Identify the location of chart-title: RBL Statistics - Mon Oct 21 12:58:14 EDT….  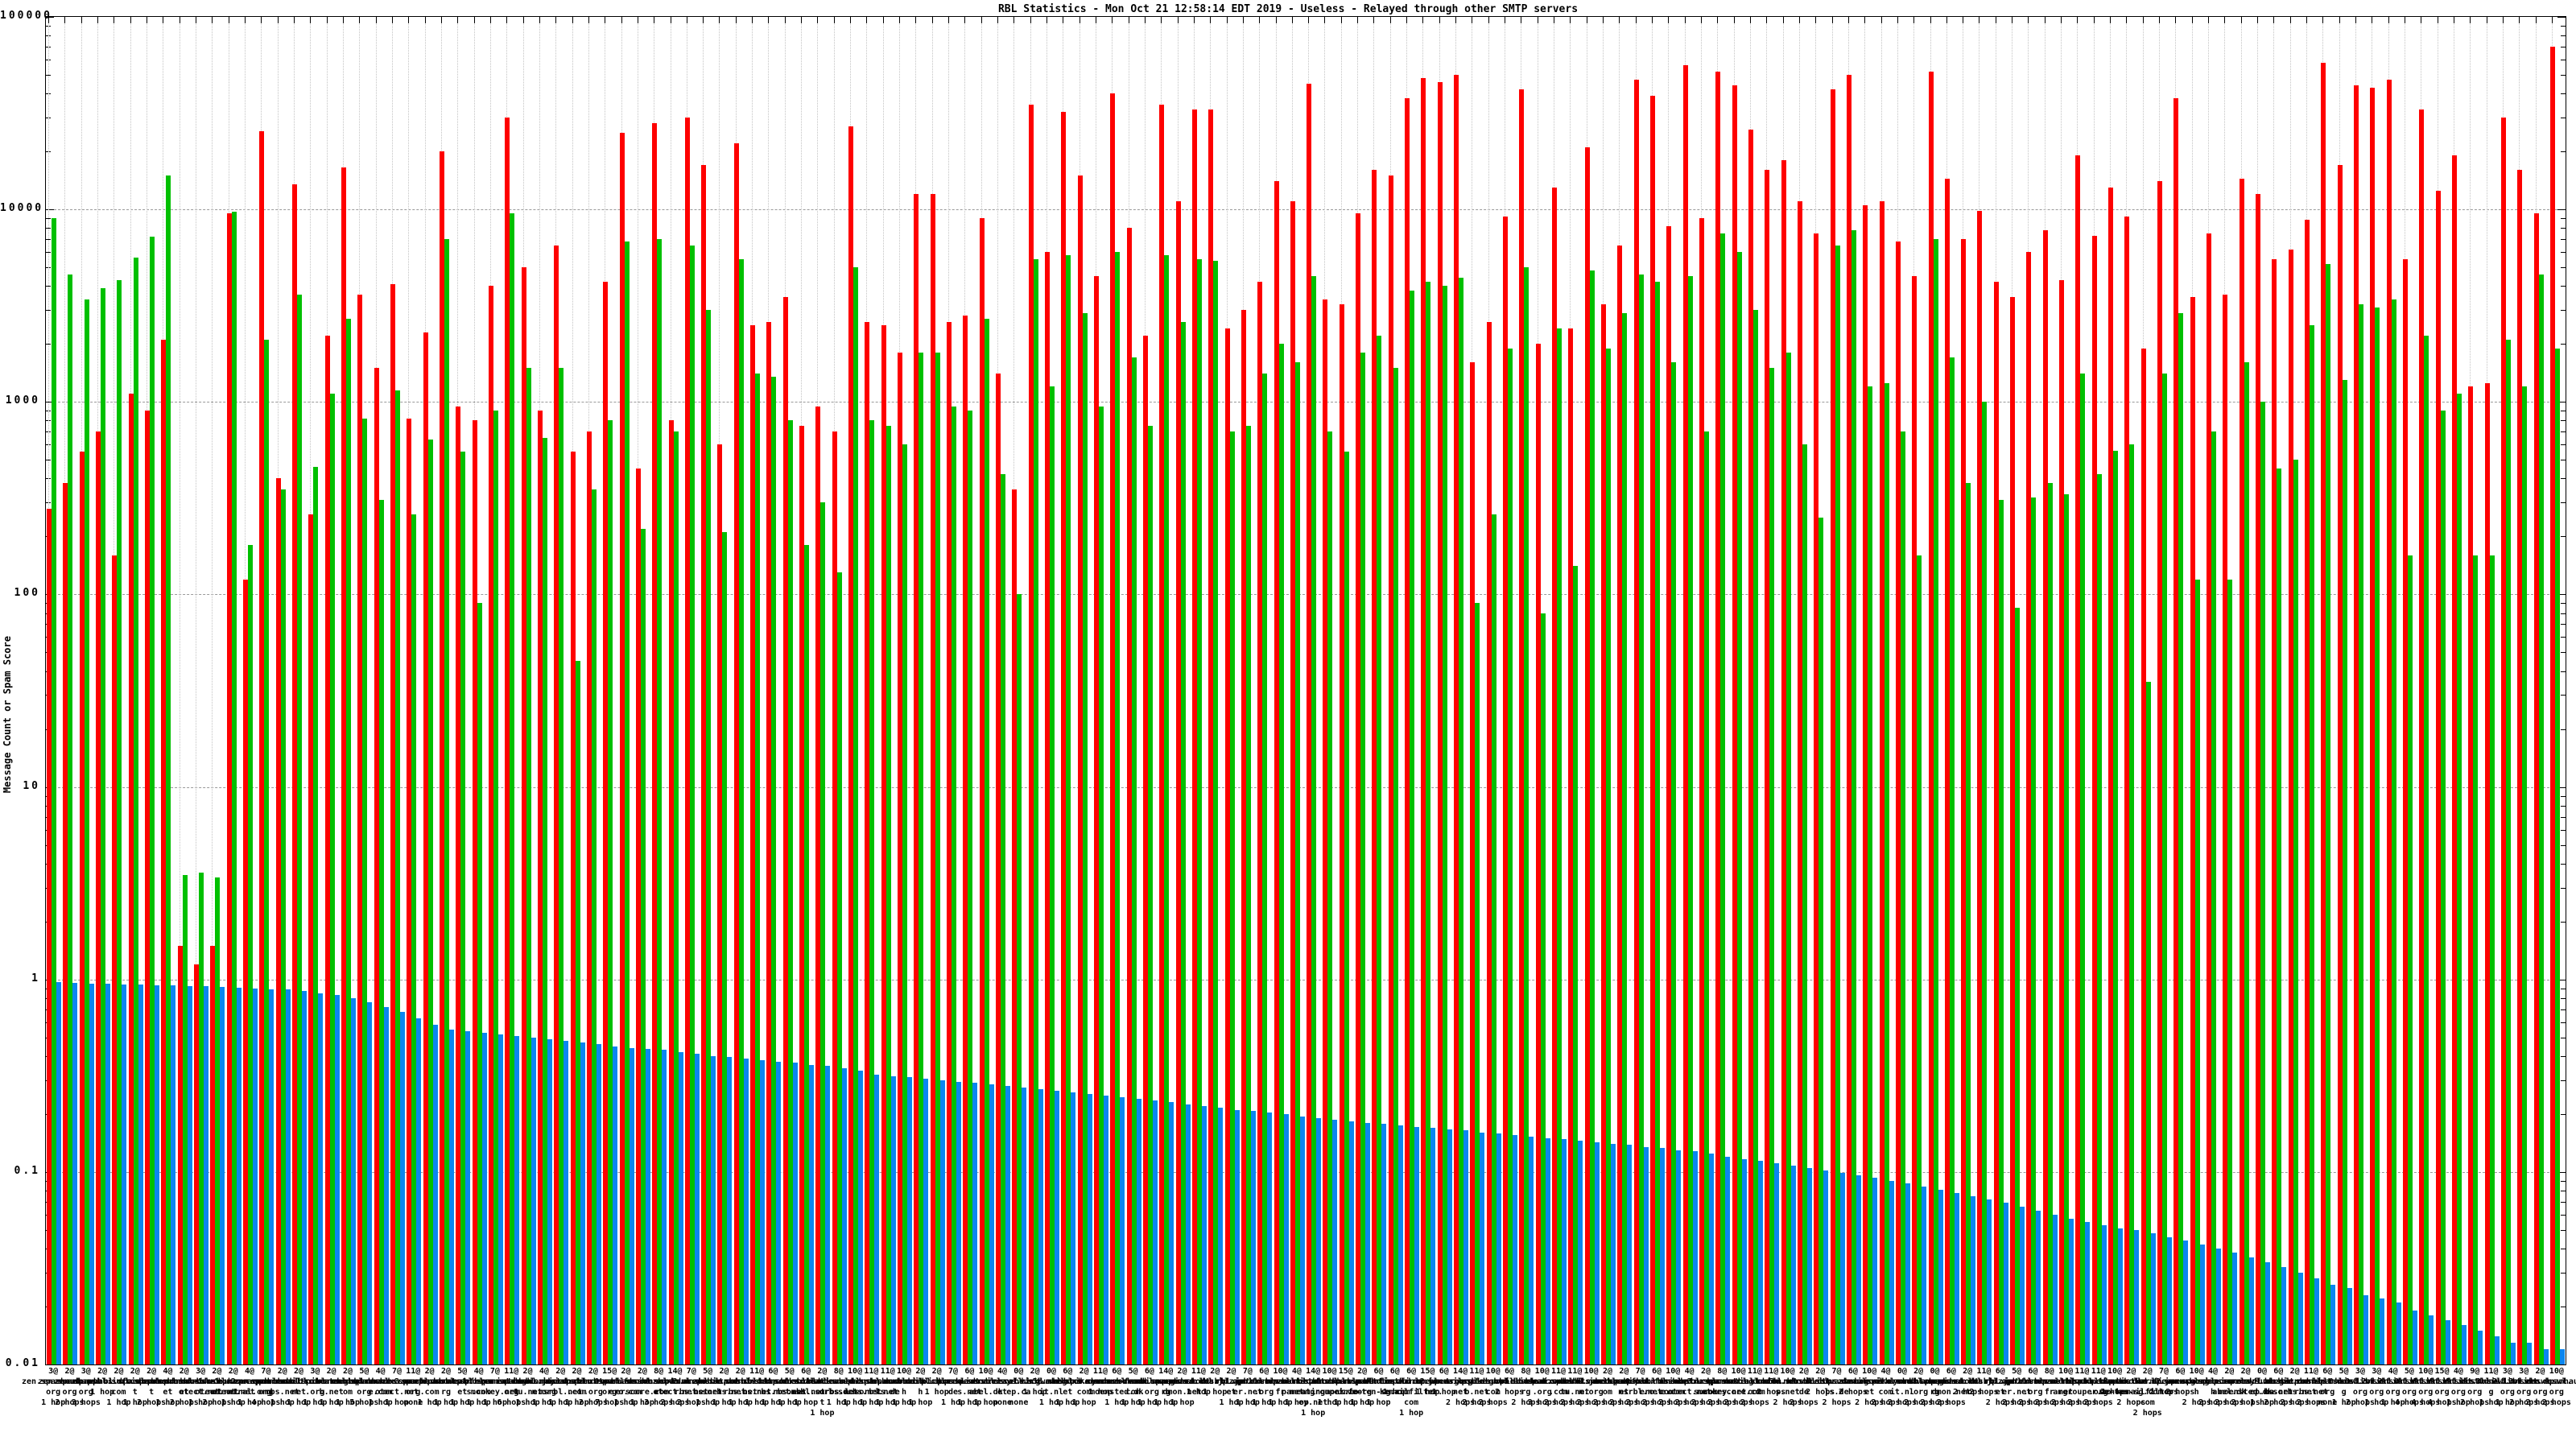
(1288, 9).